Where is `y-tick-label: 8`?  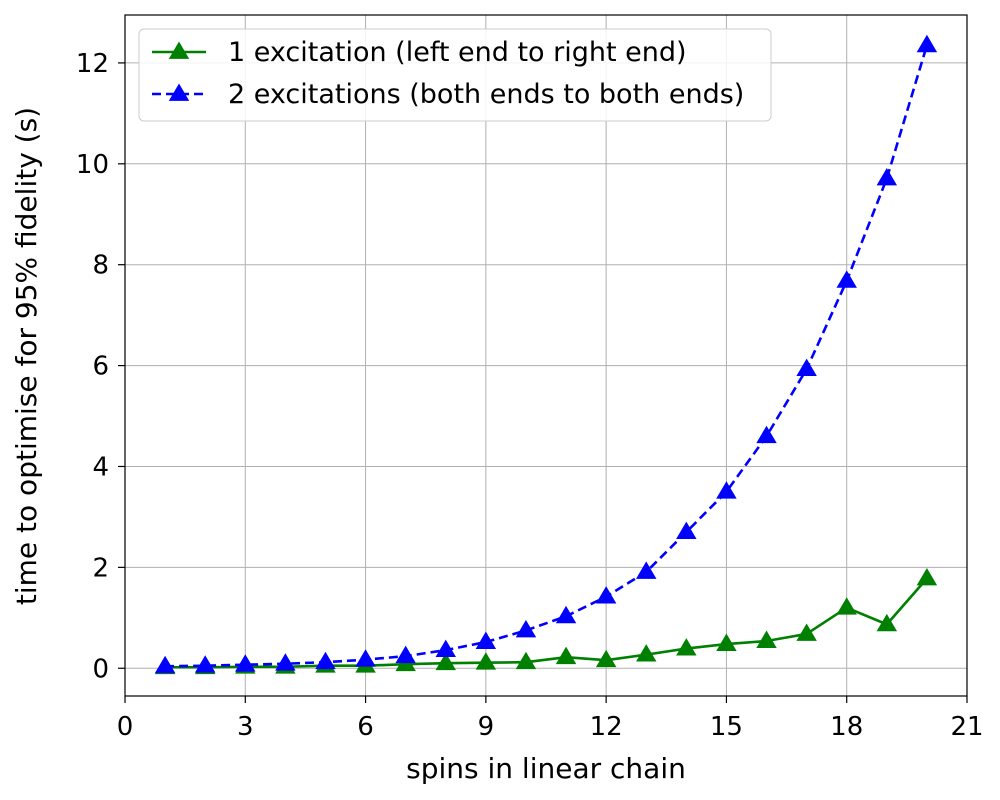
y-tick-label: 8 is located at coordinates (100, 266).